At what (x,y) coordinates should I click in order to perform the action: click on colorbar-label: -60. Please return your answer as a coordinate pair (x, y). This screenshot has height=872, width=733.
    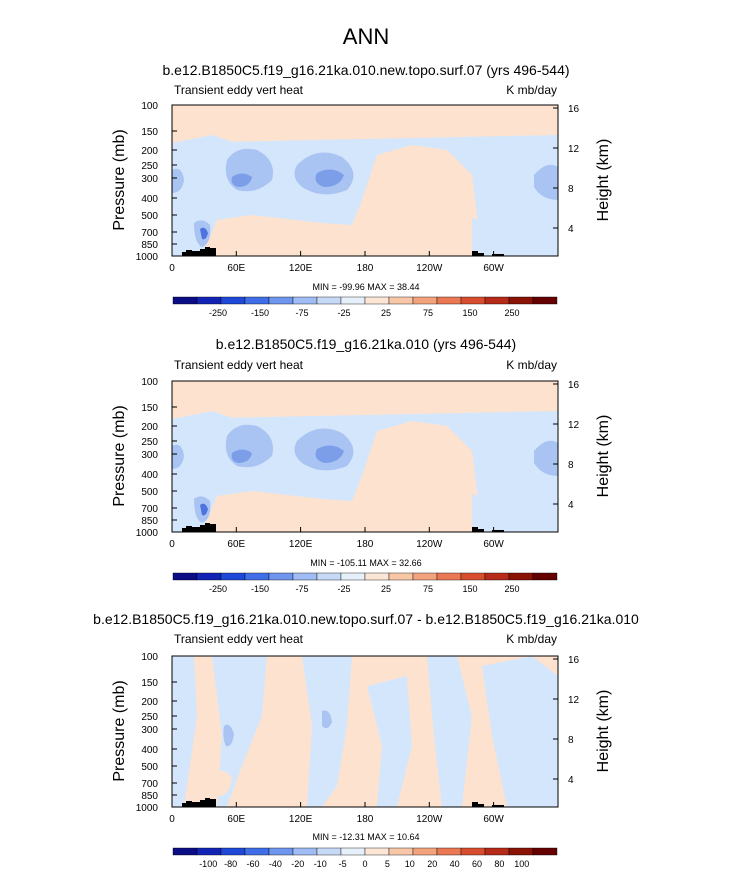
    Looking at the image, I should click on (252, 864).